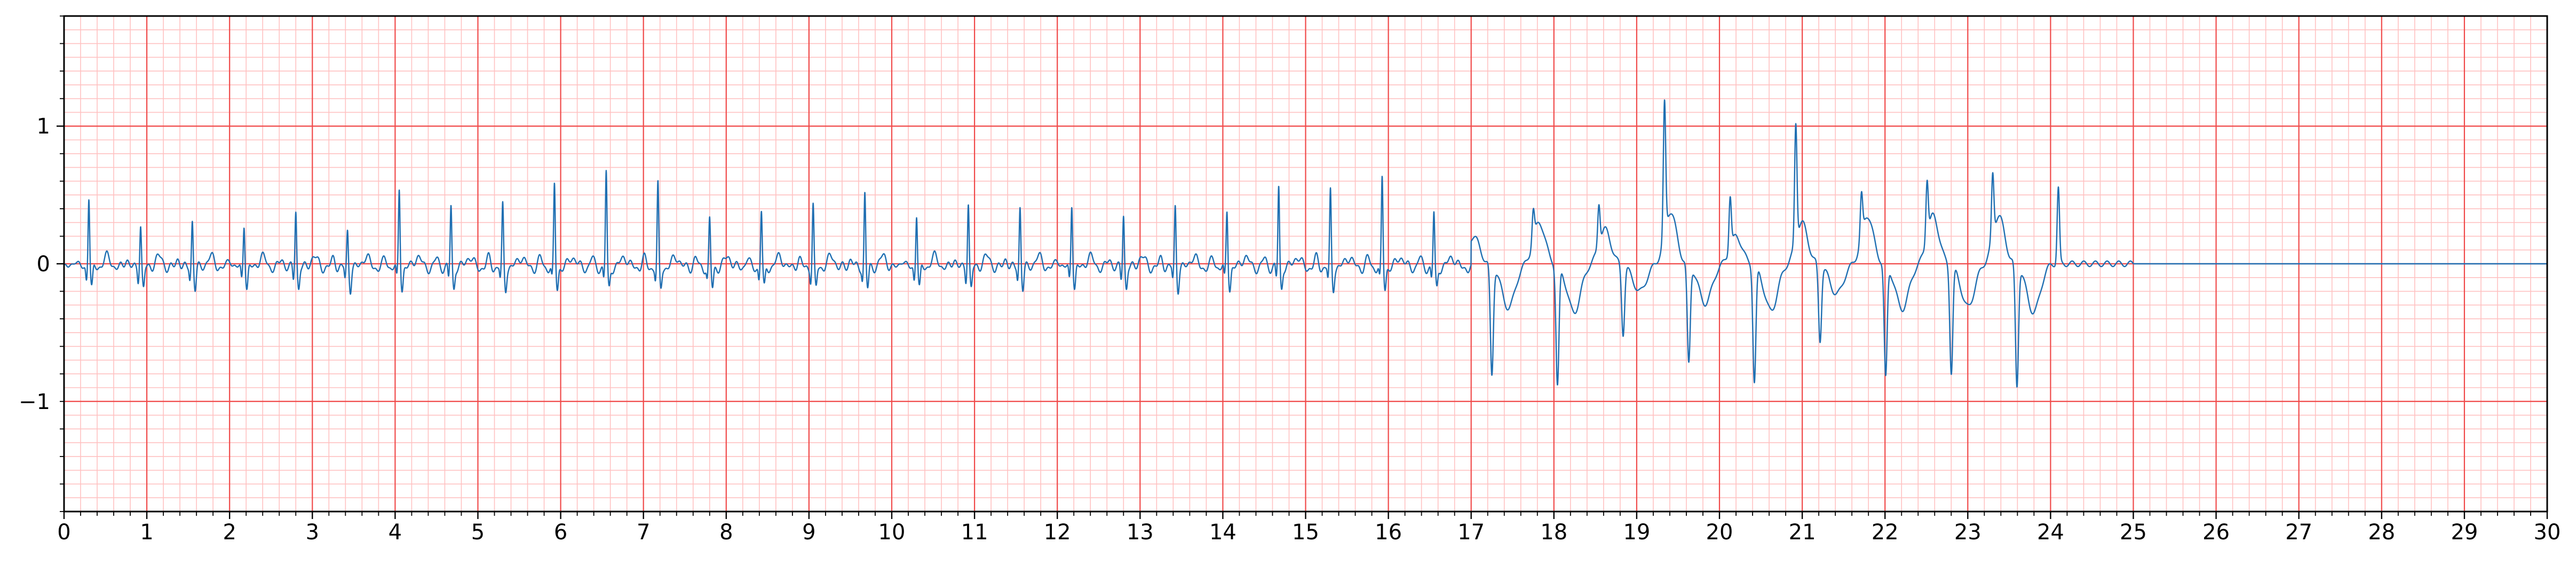 This screenshot has width=2576, height=566. I want to click on y-axis: −1 0 1, so click(41, 263).